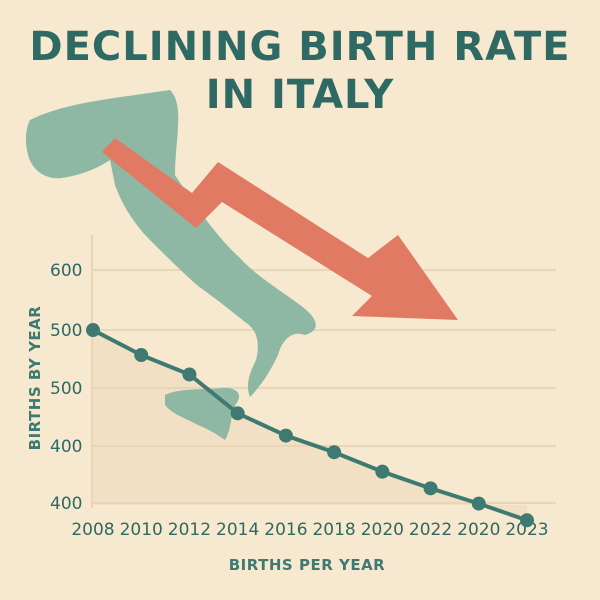 This screenshot has width=600, height=600. Describe the element at coordinates (300, 95) in the screenshot. I see `chart-title-line-2: IN ITALY` at that location.